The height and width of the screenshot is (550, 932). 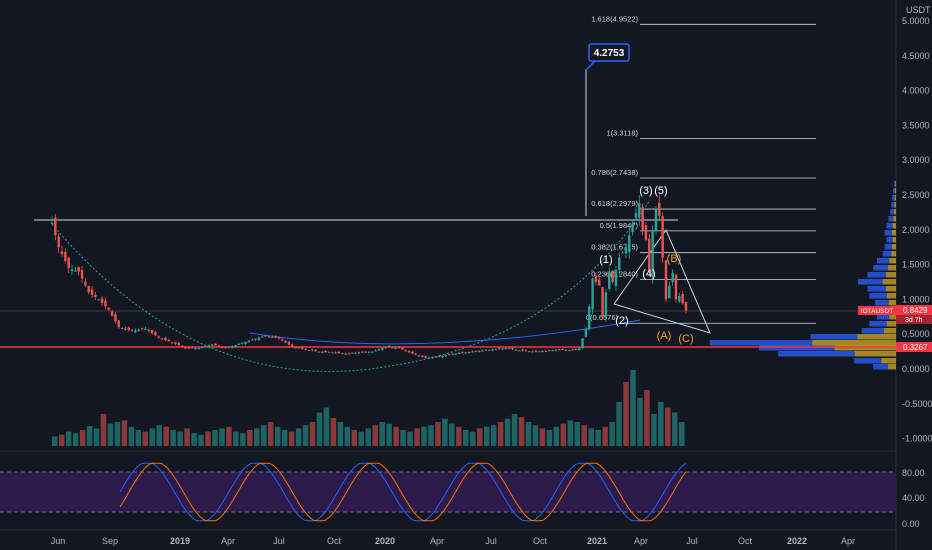 What do you see at coordinates (110, 541) in the screenshot?
I see `time-tick-label: Sep` at bounding box center [110, 541].